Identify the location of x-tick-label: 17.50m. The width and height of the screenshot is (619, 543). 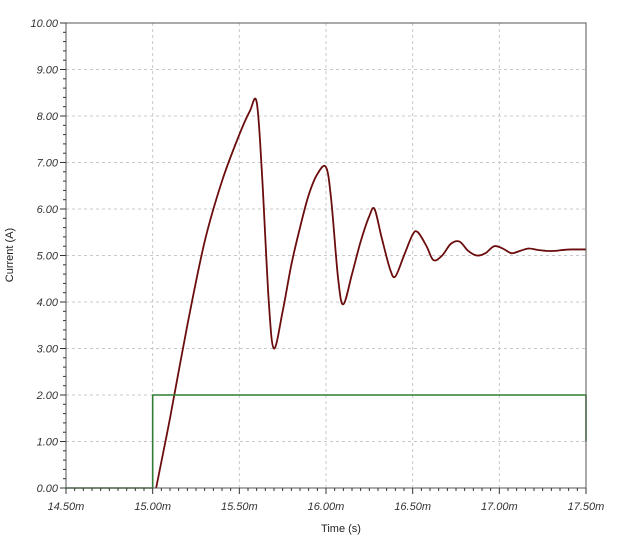
(586, 507).